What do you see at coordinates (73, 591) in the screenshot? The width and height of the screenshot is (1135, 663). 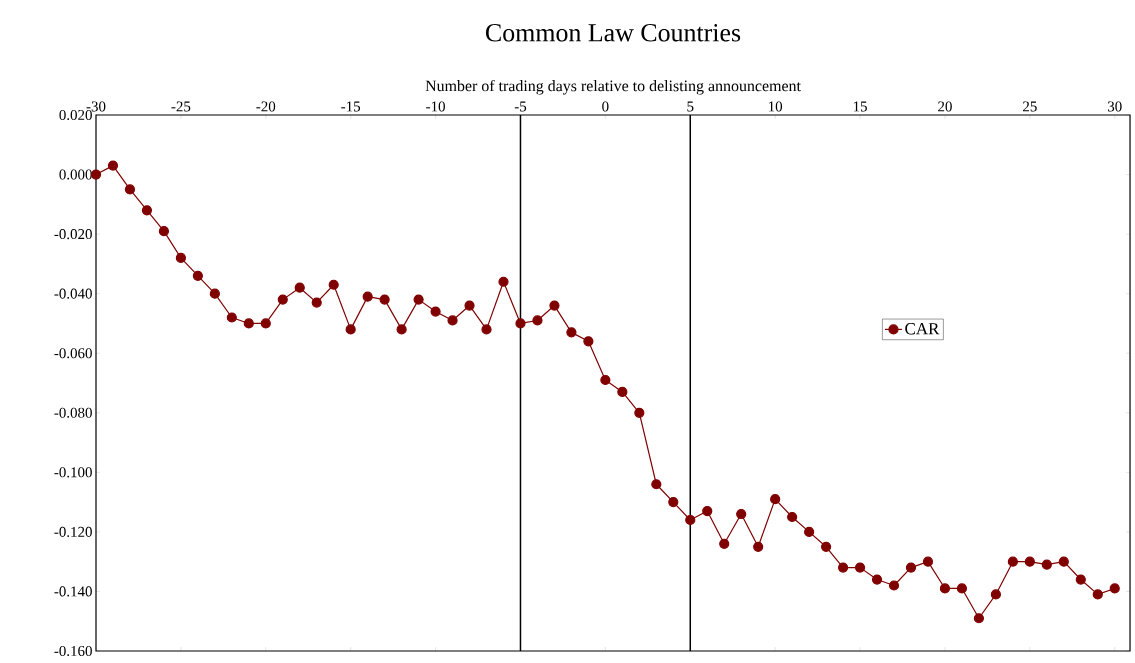 I see `y-tick-label: -0.140` at bounding box center [73, 591].